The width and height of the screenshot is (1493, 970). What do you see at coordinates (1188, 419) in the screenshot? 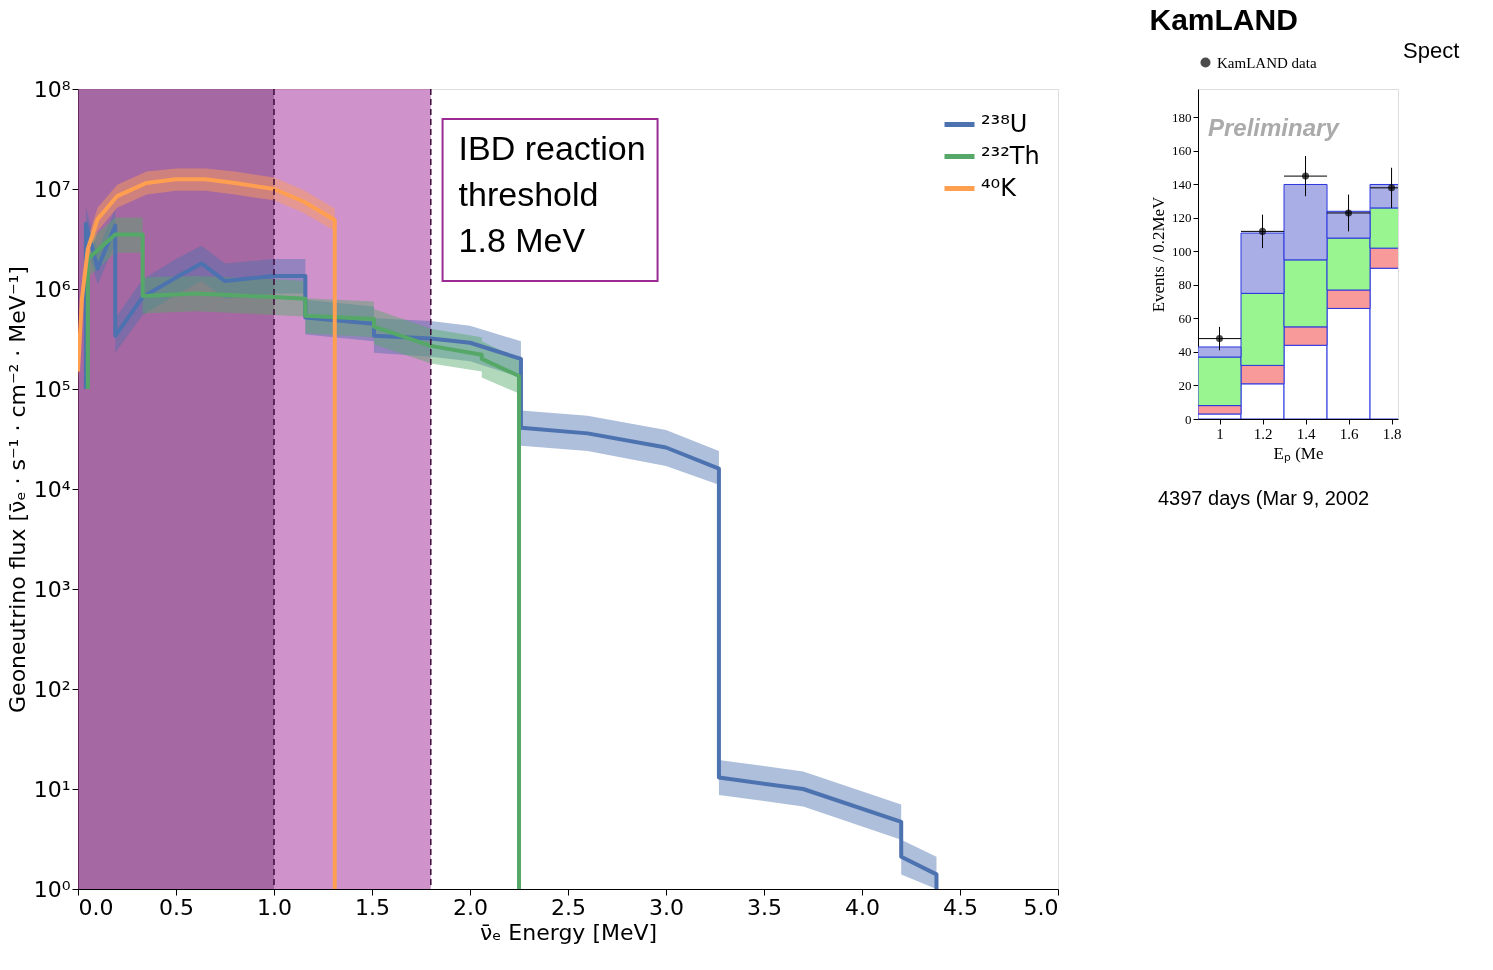
I see `y-tick-label: 0` at bounding box center [1188, 419].